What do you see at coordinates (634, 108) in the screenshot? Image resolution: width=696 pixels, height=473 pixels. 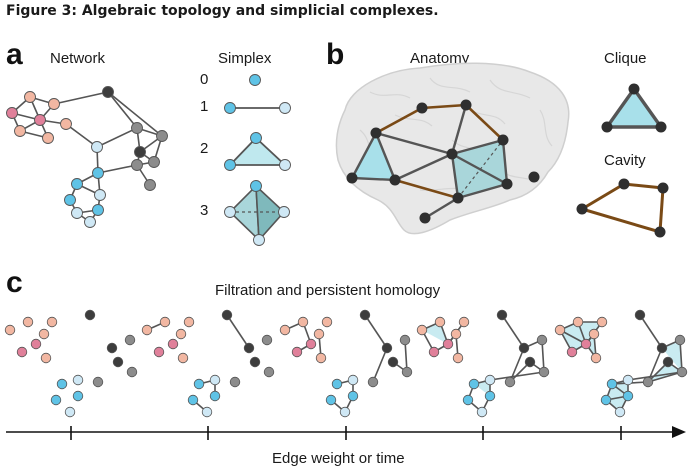 I see `clique-triangle` at bounding box center [634, 108].